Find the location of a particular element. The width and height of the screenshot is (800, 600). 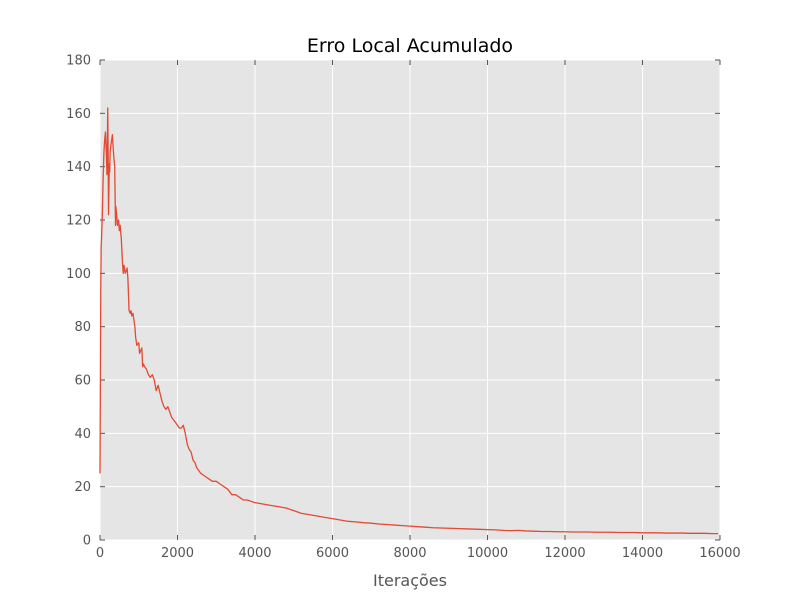

y-tick-label: 160 is located at coordinates (78, 114).